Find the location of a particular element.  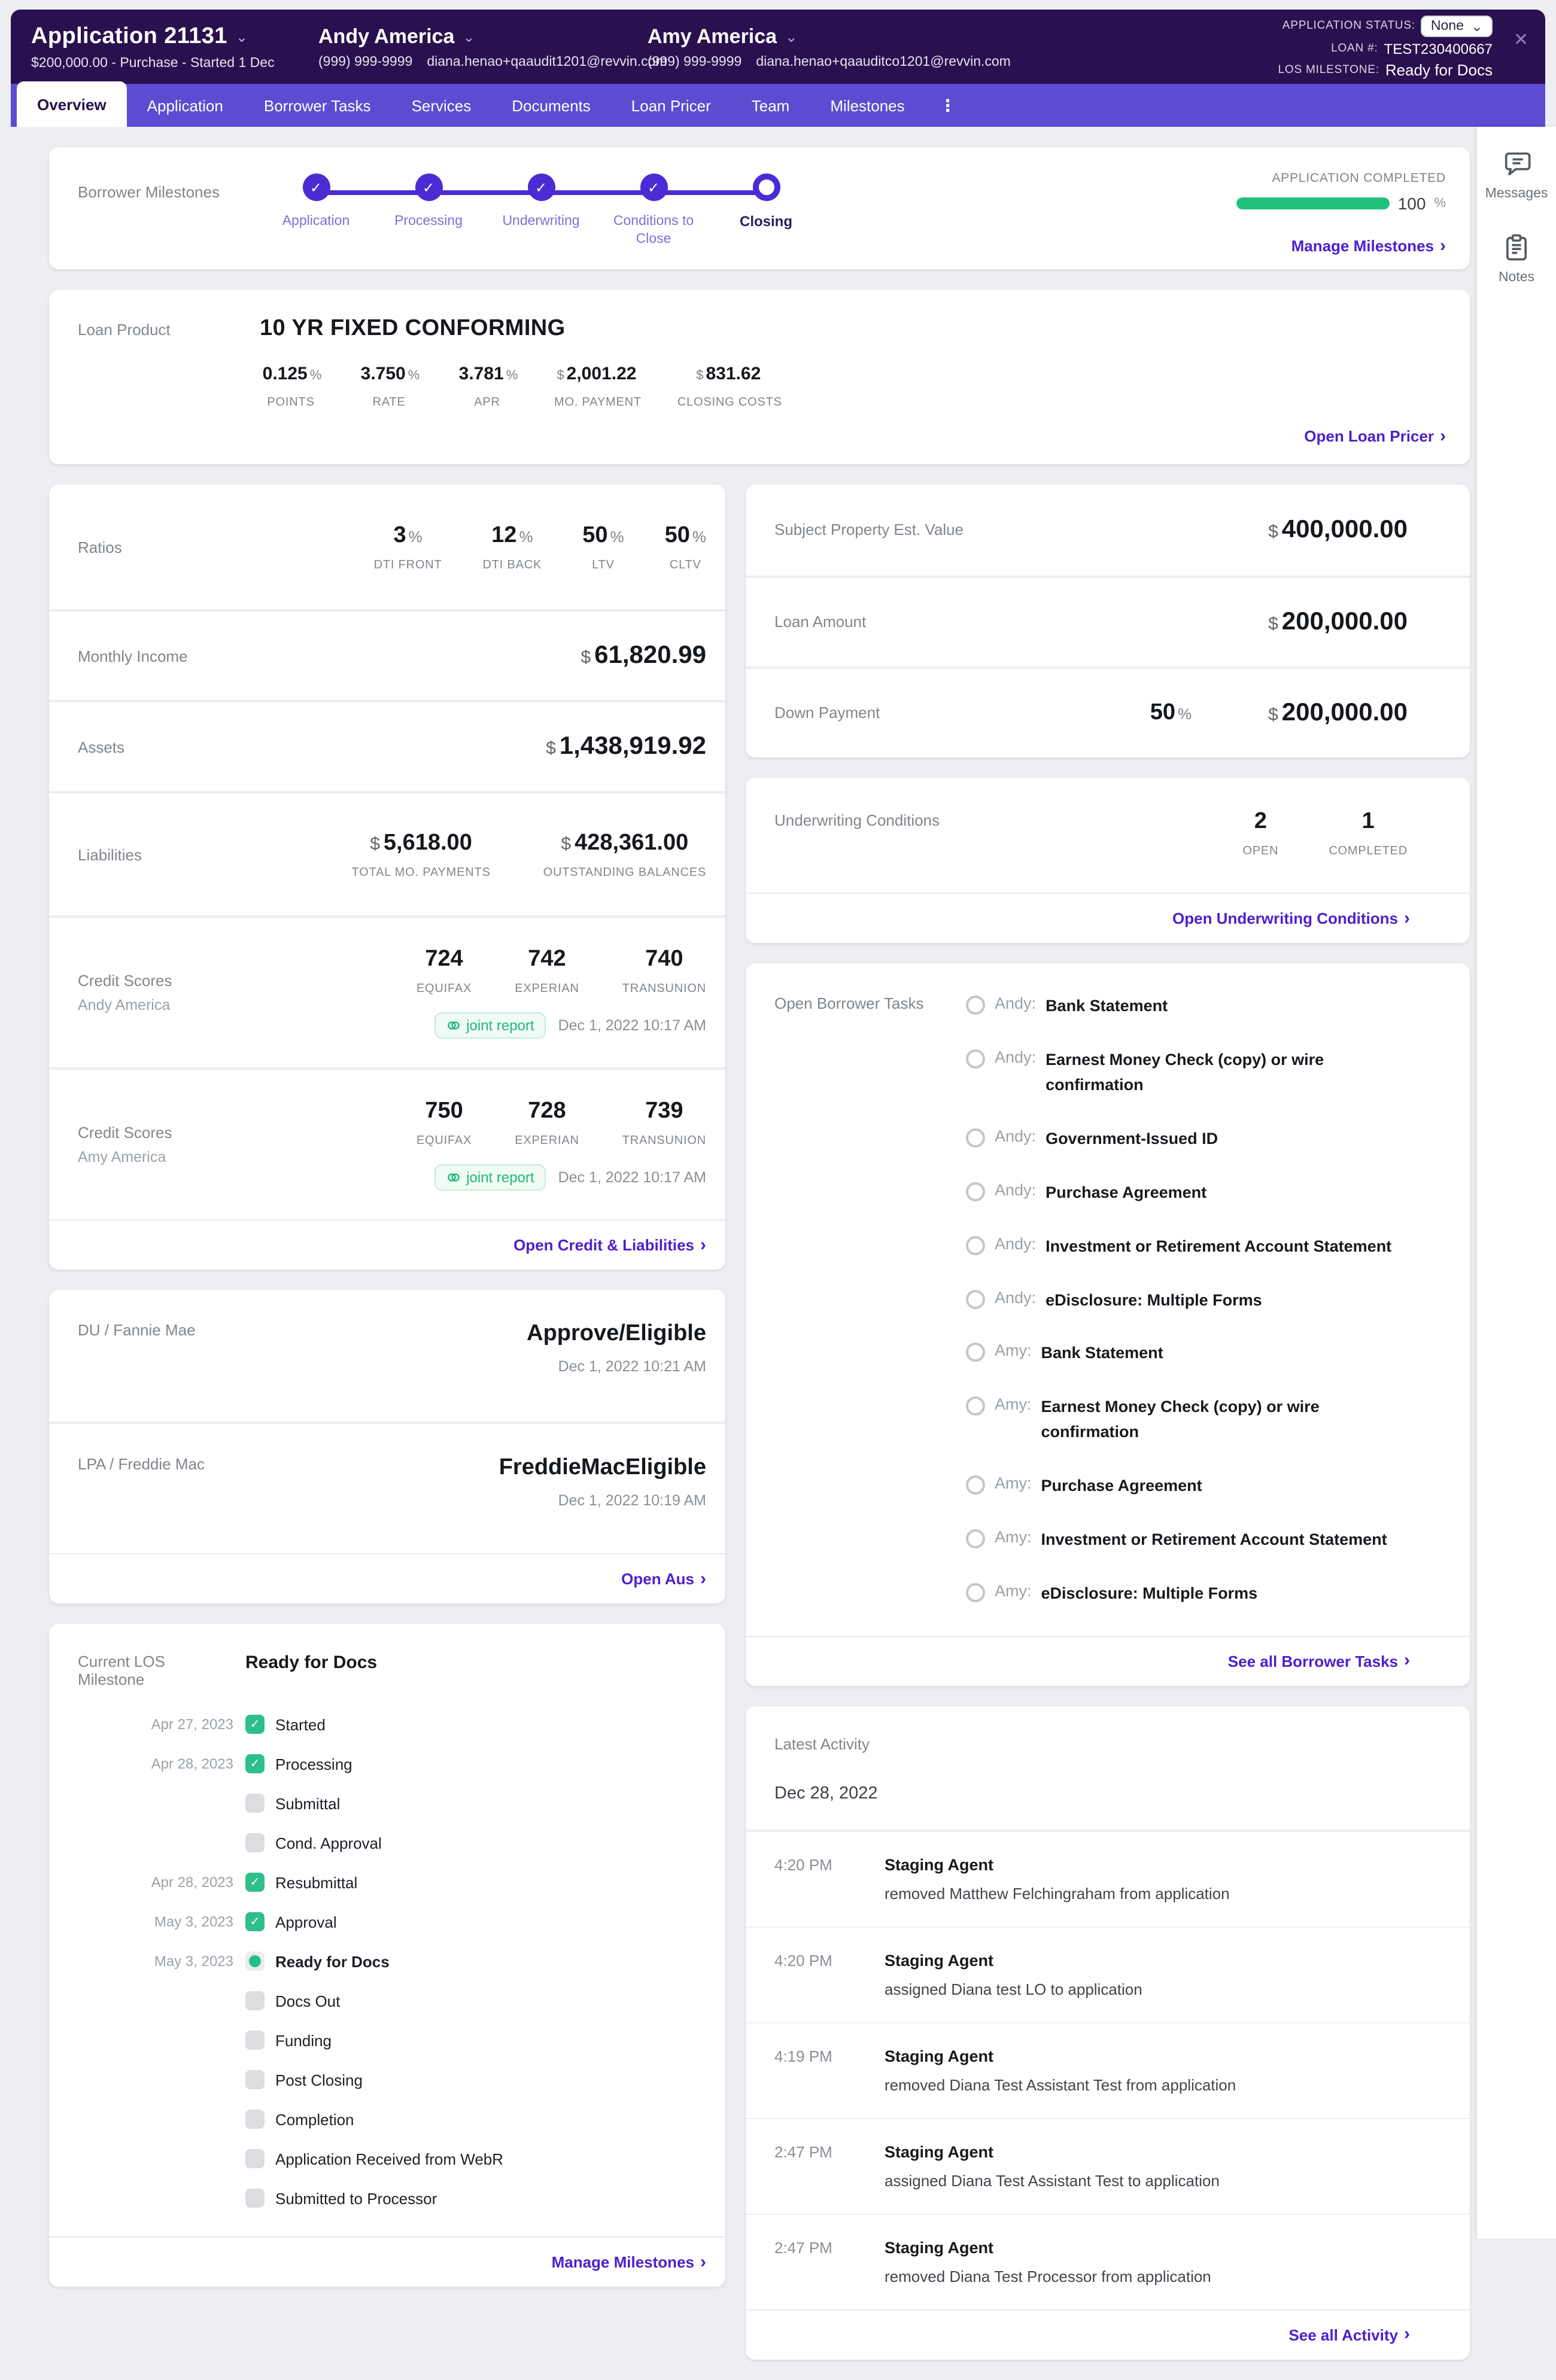

tab: Overview is located at coordinates (72, 104).